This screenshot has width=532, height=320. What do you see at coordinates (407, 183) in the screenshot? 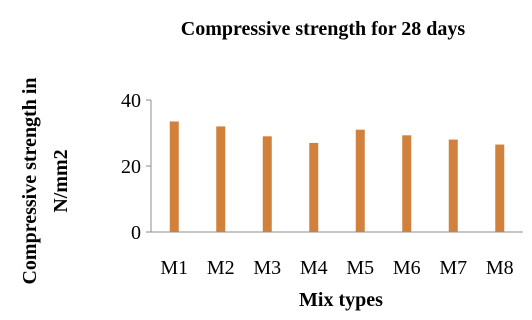
I see `bar-m6` at bounding box center [407, 183].